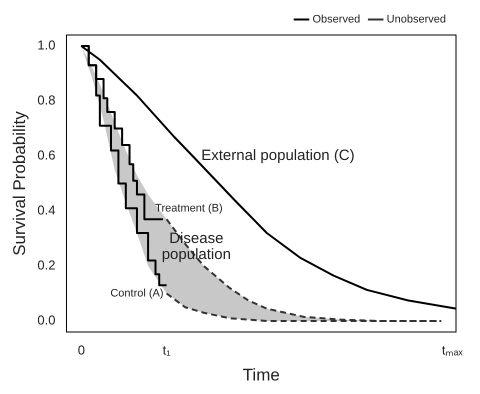 The width and height of the screenshot is (480, 394). I want to click on annotation: External population (C), so click(278, 155).